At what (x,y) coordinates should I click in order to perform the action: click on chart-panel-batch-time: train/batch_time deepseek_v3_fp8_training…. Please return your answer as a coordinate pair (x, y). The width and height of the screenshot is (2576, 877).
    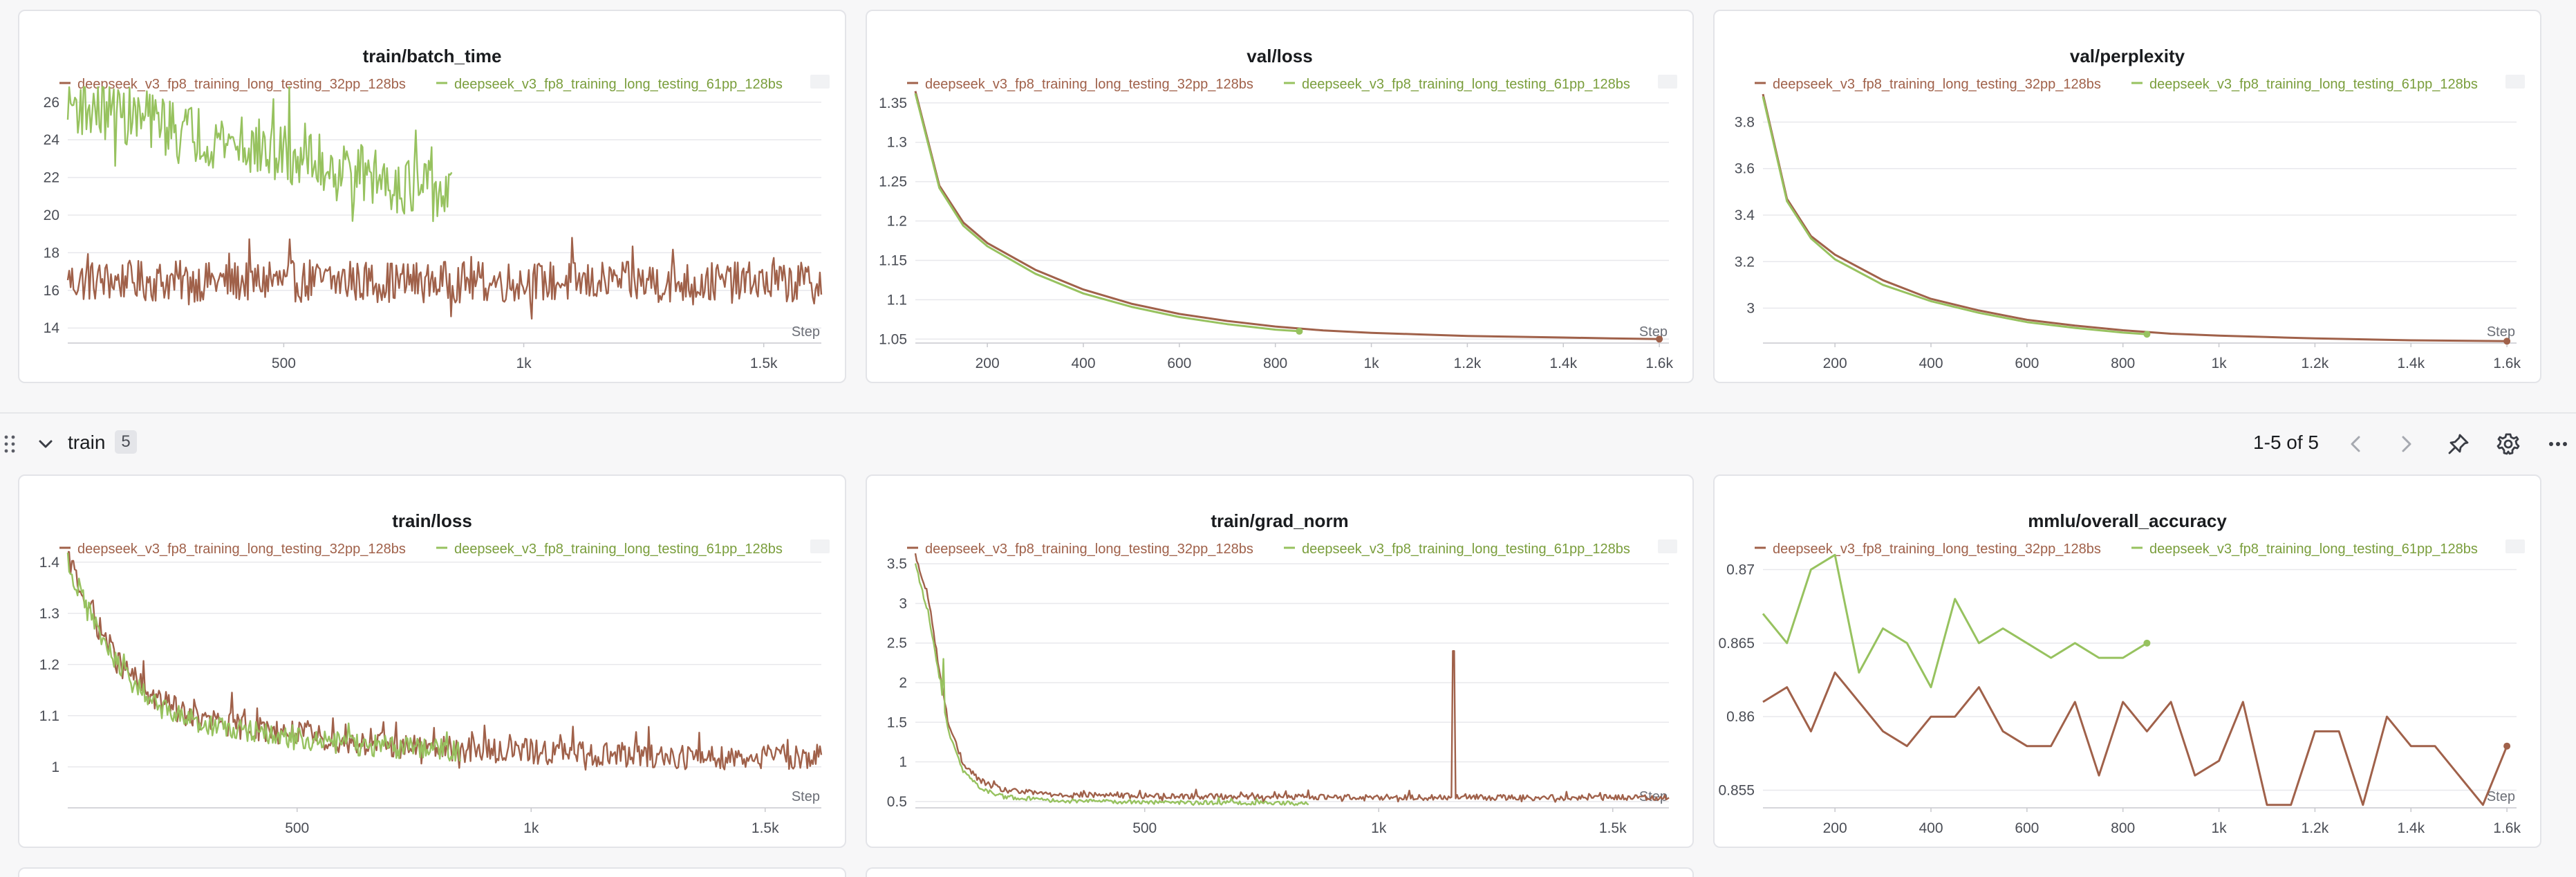
    Looking at the image, I should click on (432, 197).